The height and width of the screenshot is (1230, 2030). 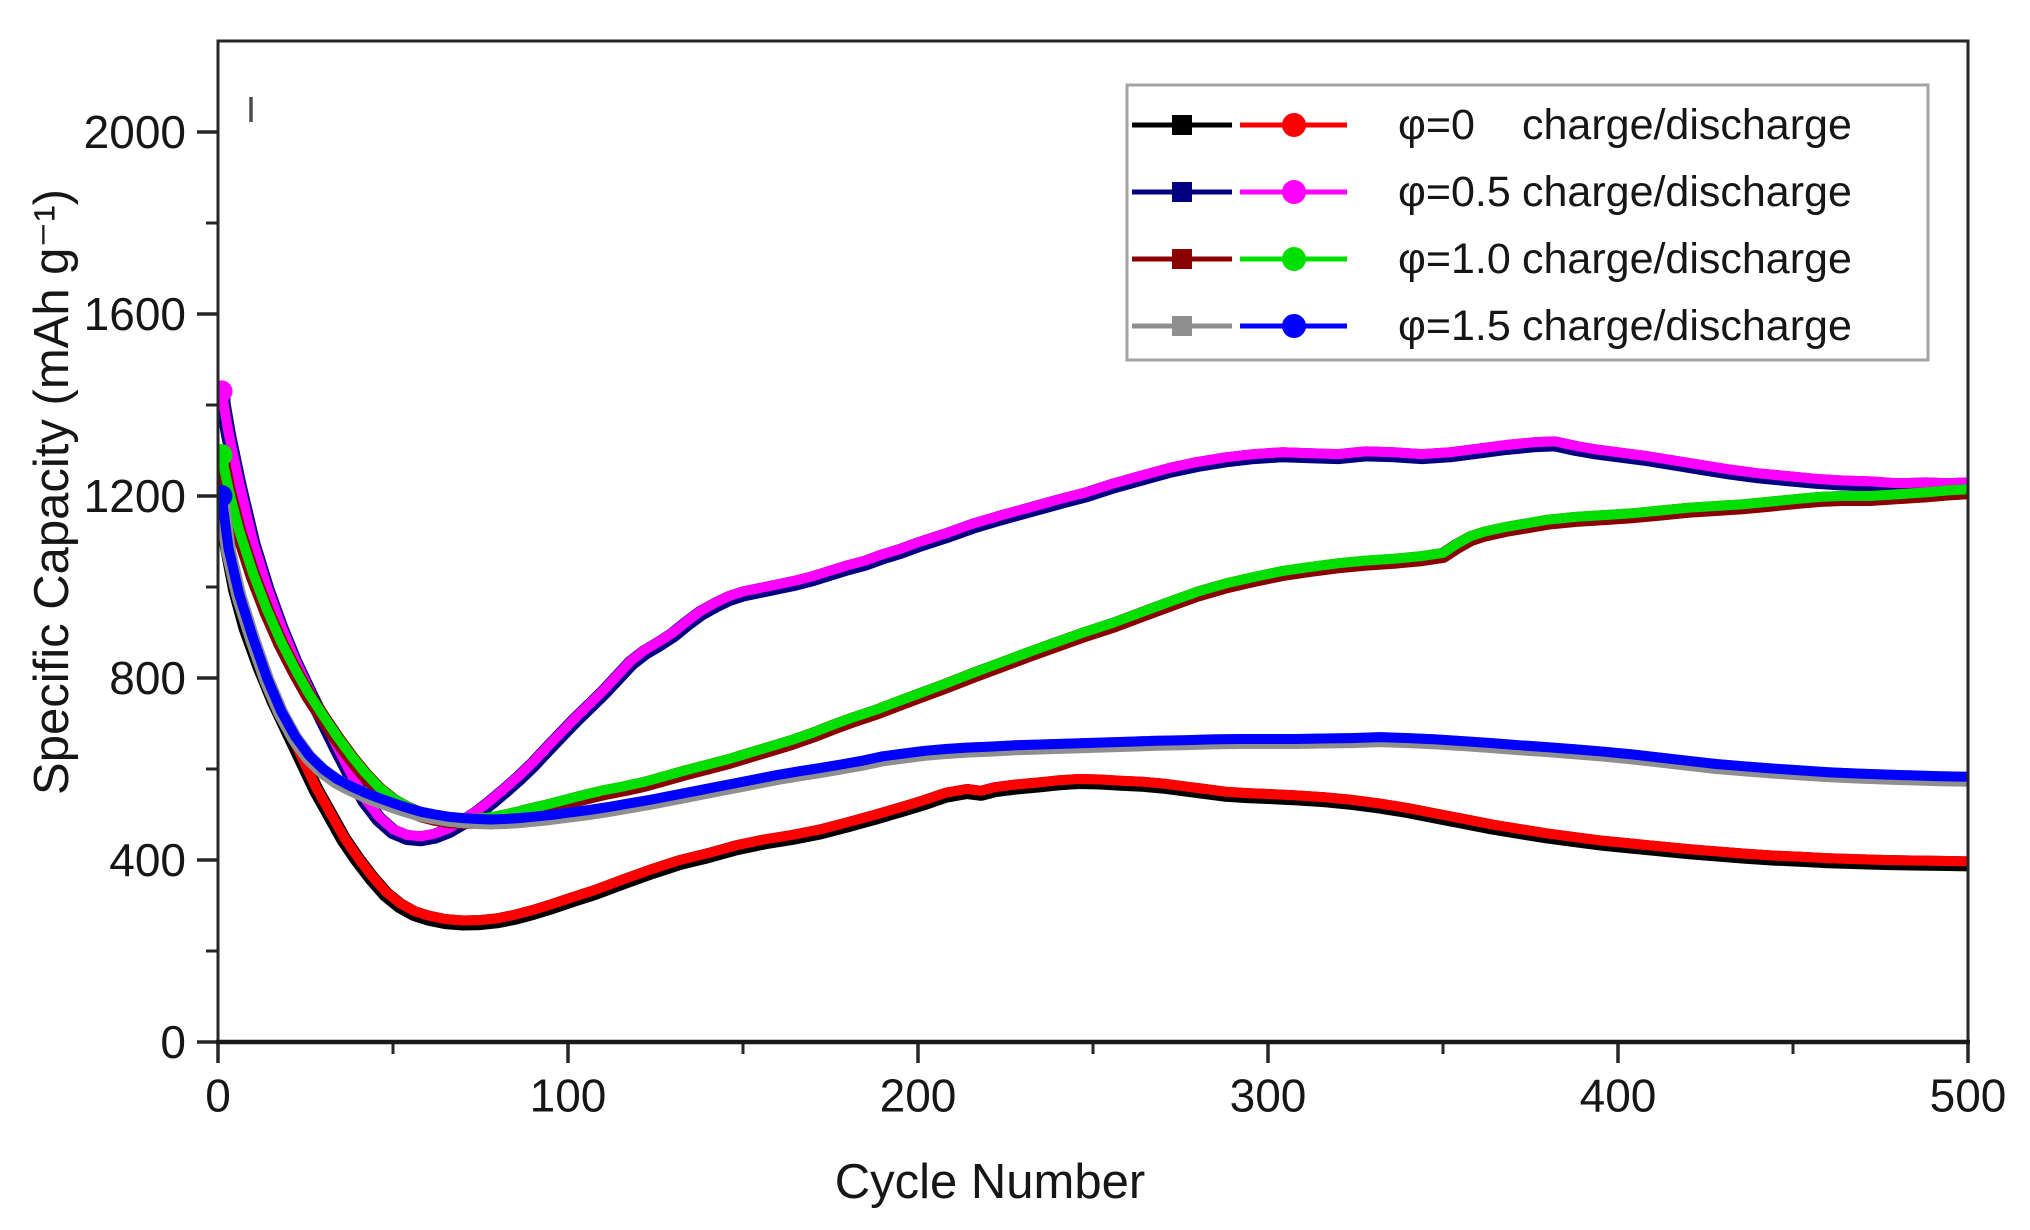 What do you see at coordinates (225, 455) in the screenshot?
I see `series-2-discharge-first-marker` at bounding box center [225, 455].